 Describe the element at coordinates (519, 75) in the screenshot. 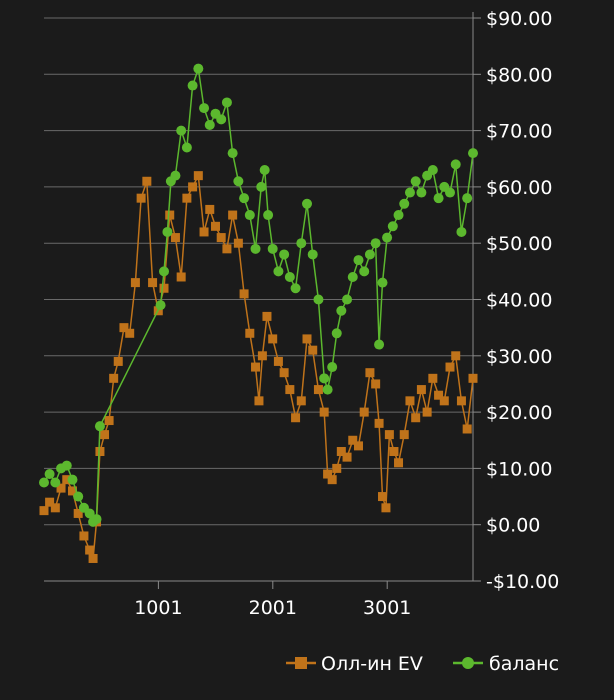

I see `y-tick-label: $80.00` at that location.